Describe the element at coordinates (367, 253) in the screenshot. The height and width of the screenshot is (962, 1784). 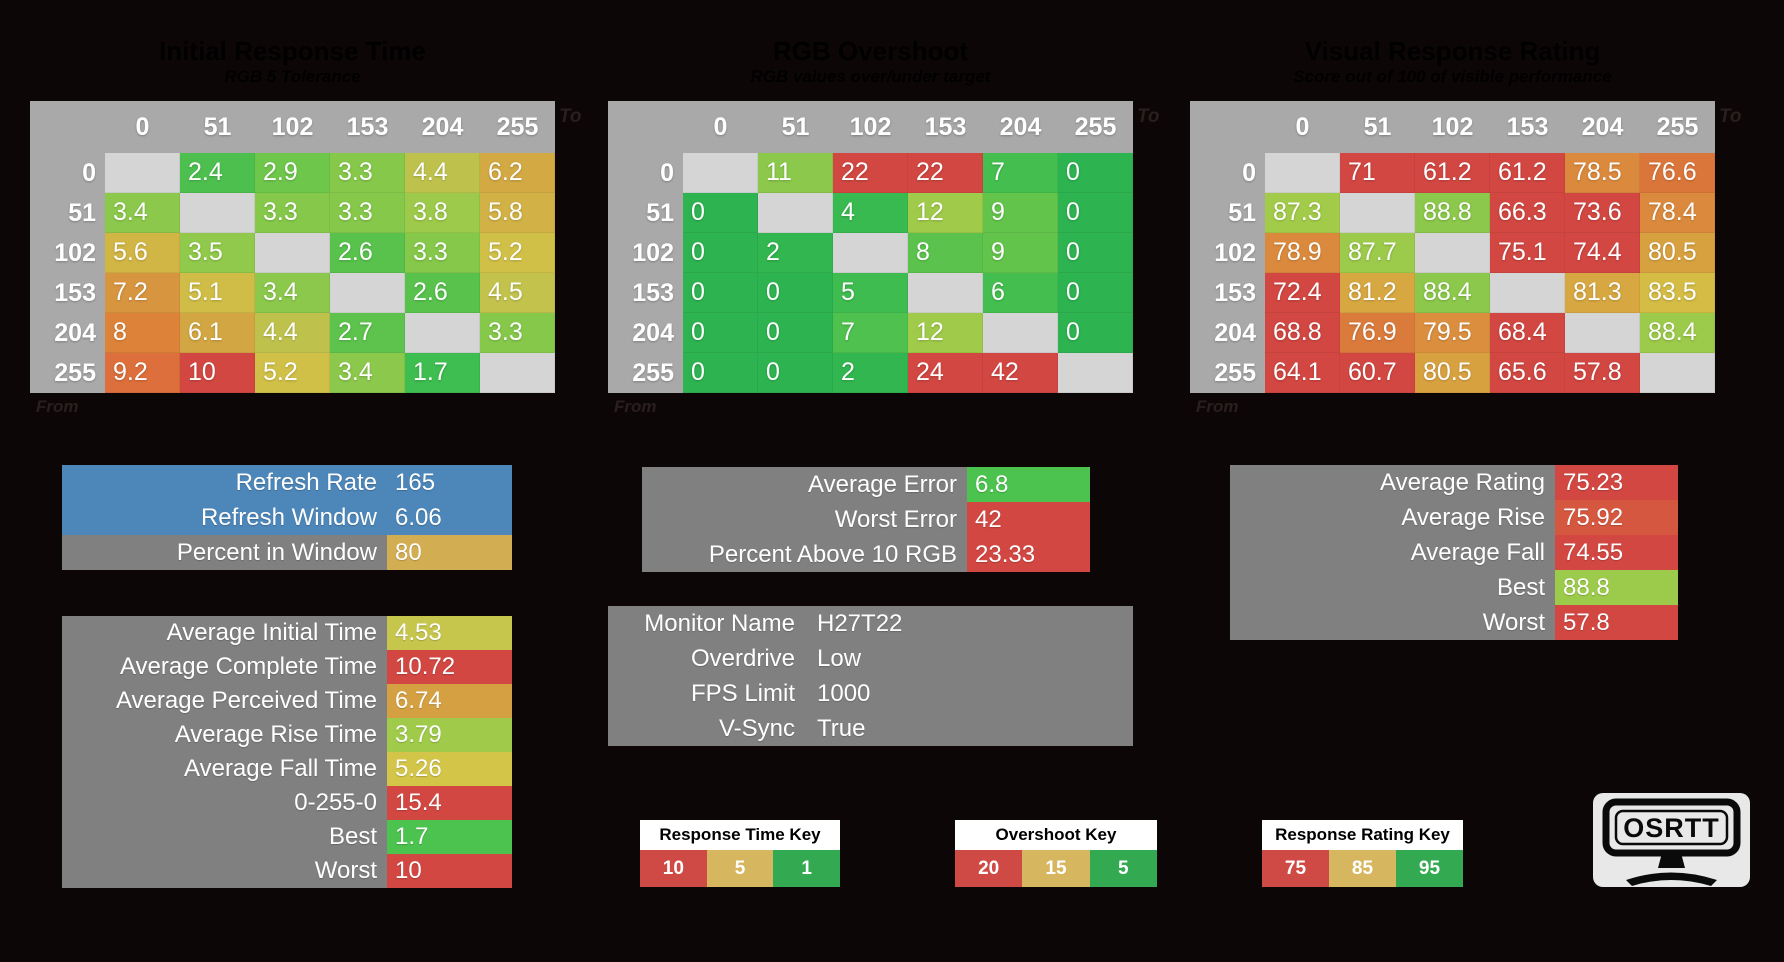
I see `heatmap-cell: 2.6` at that location.